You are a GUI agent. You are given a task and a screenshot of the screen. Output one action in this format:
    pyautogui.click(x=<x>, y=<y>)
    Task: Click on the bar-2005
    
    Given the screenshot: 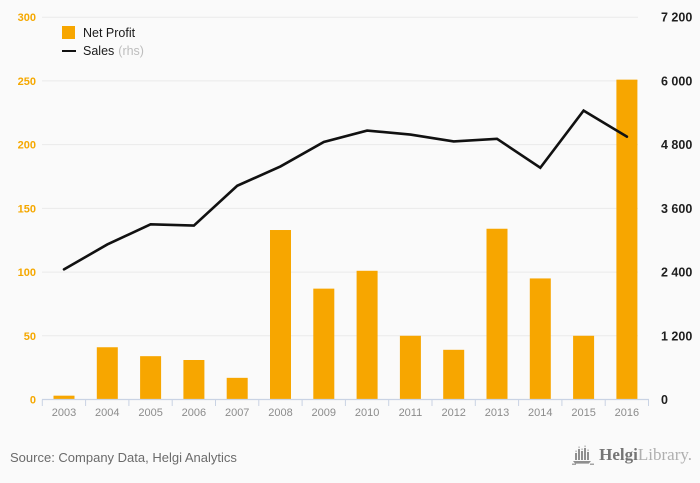 What is the action you would take?
    pyautogui.click(x=151, y=378)
    